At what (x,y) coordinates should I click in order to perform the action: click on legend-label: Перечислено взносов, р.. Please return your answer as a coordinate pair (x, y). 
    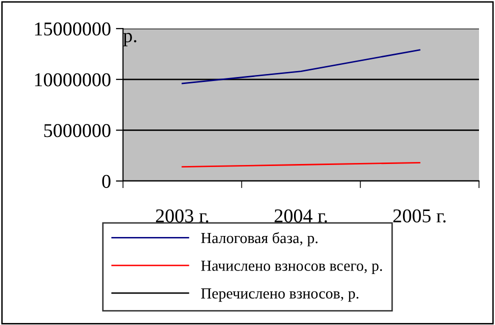
    Looking at the image, I should click on (279, 295).